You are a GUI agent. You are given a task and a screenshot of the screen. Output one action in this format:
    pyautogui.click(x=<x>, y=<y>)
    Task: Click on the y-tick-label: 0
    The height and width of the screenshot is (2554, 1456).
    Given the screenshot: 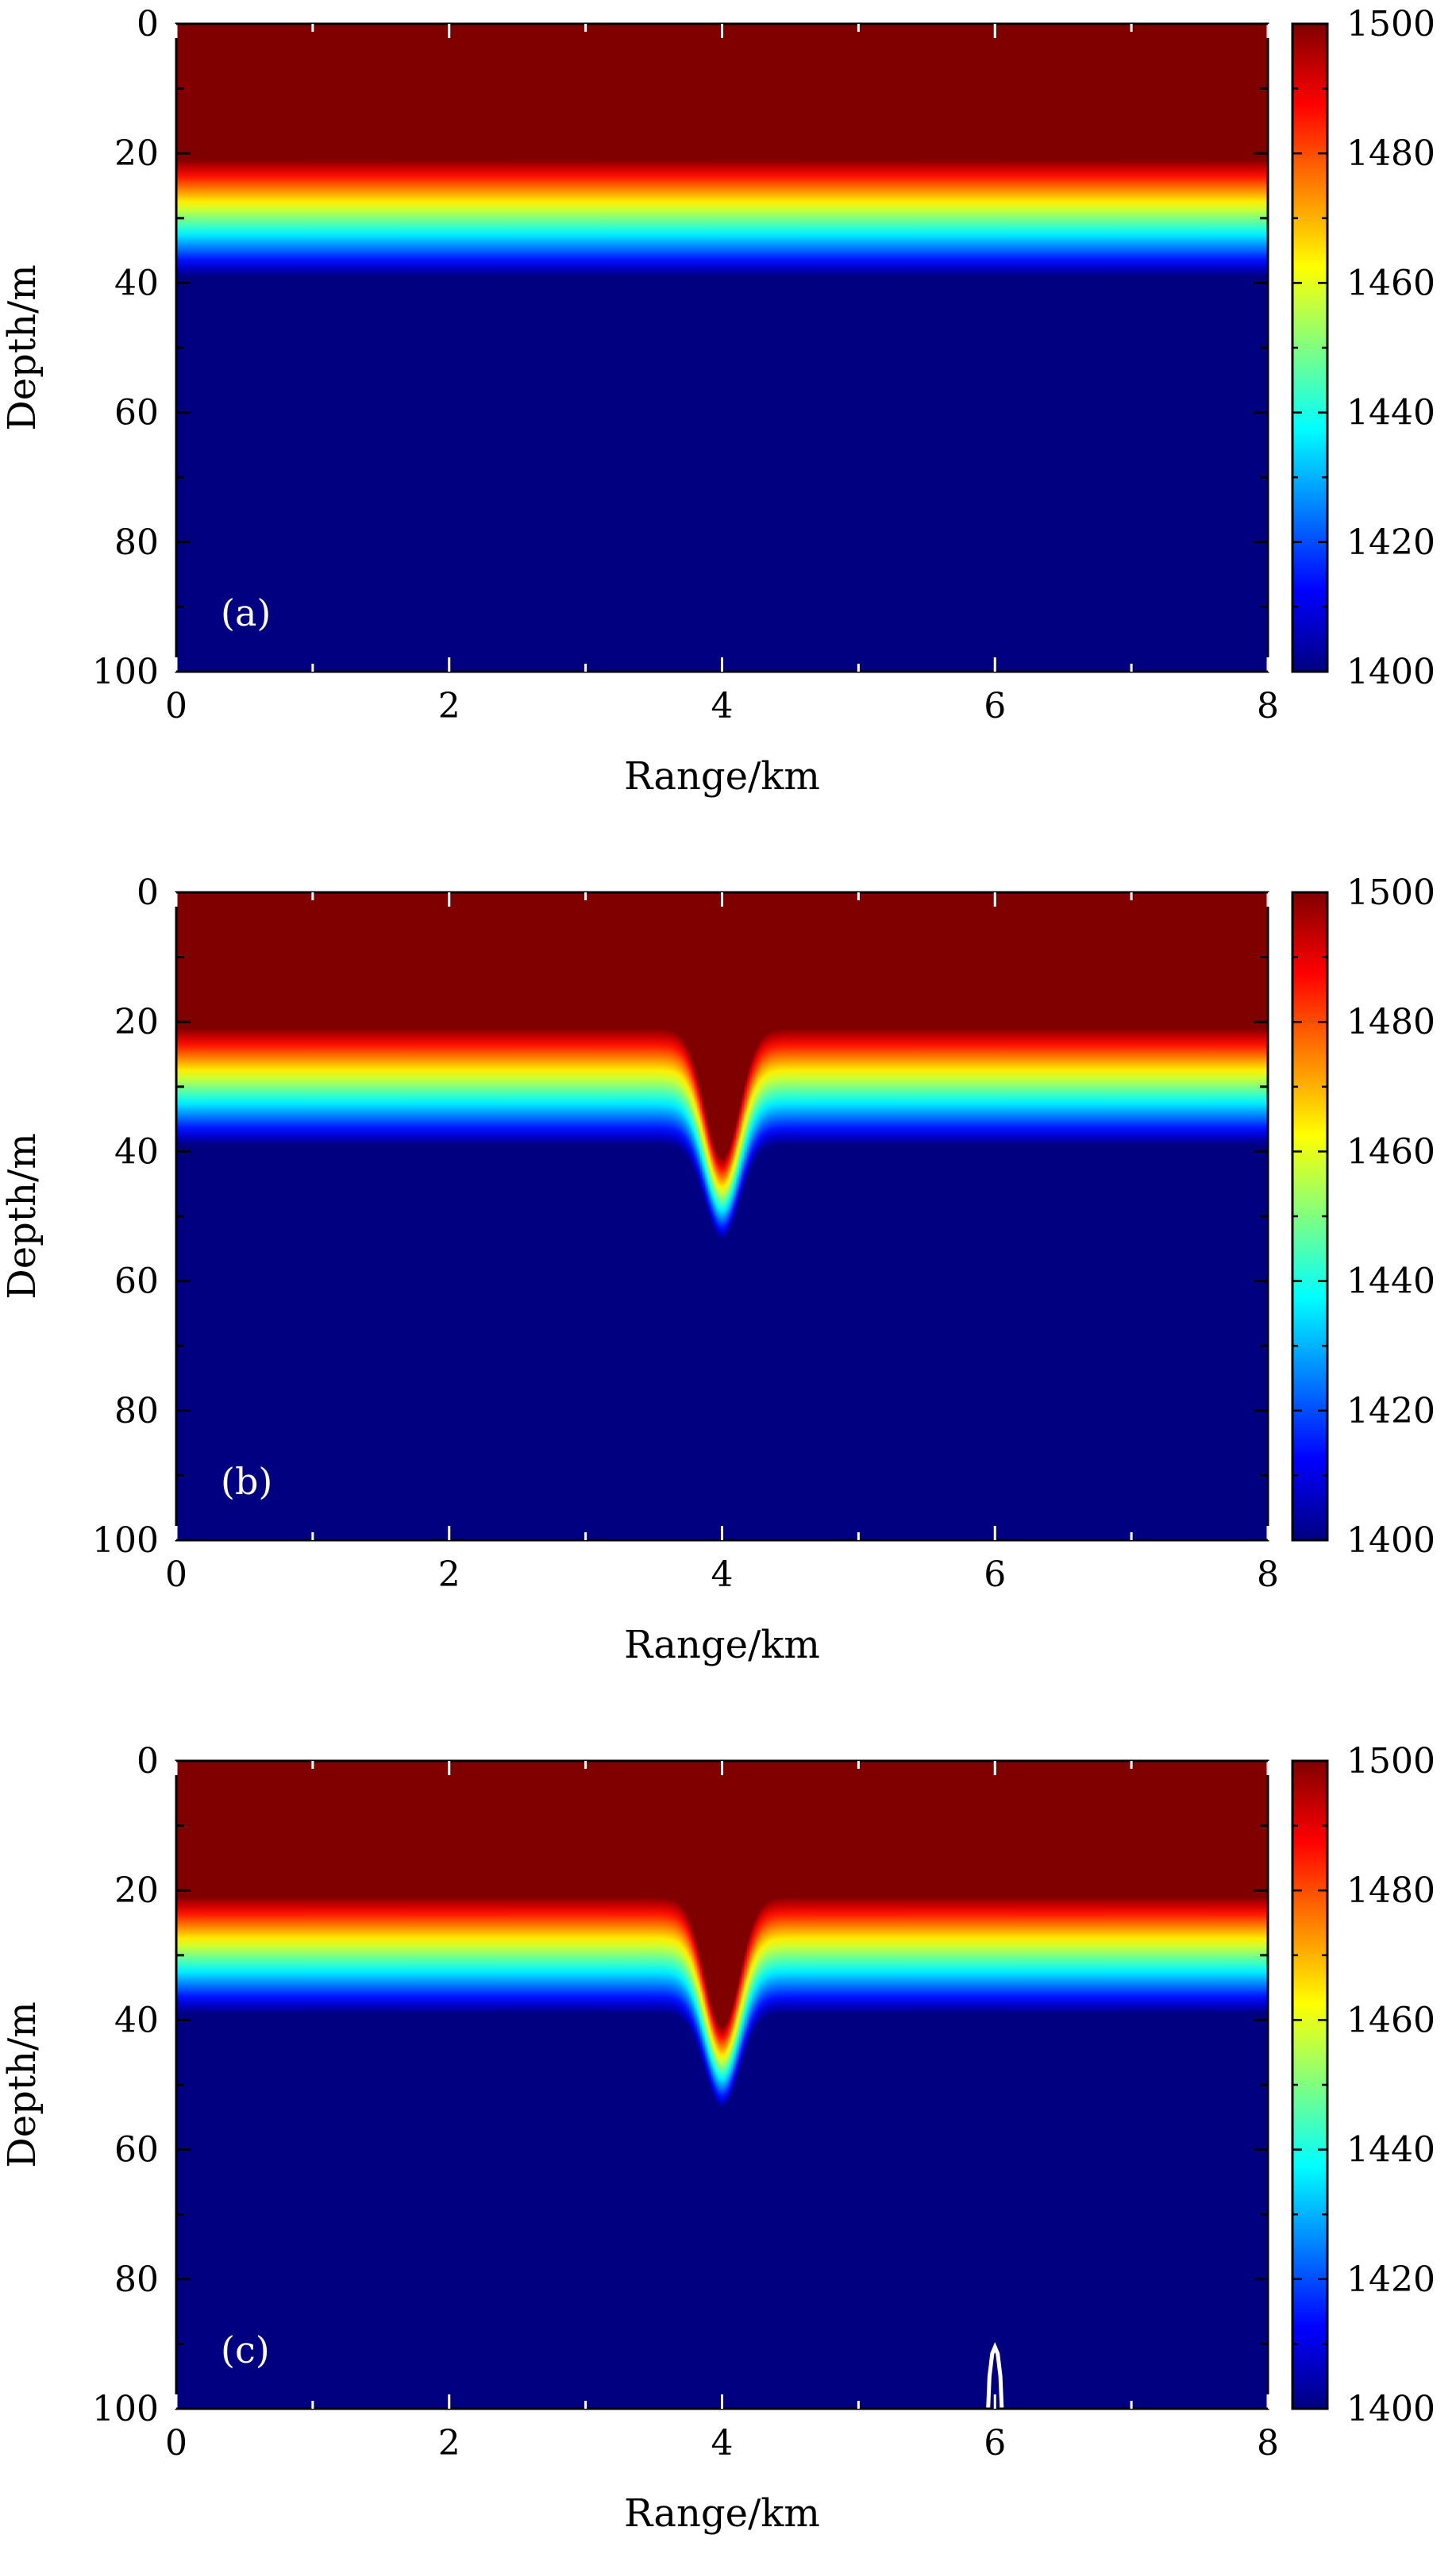 What is the action you would take?
    pyautogui.click(x=148, y=1761)
    